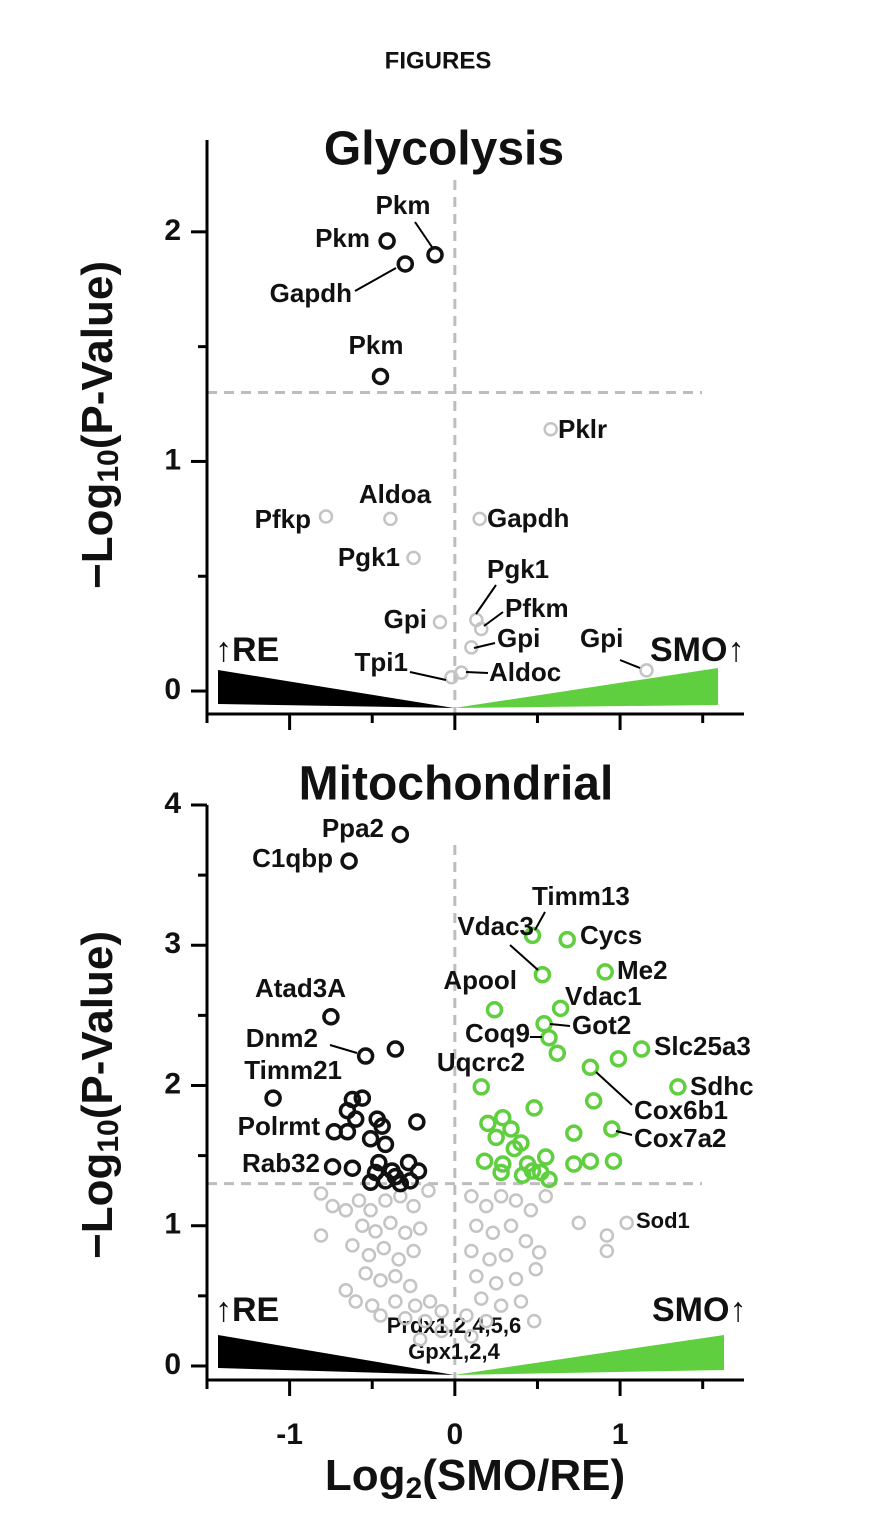 The width and height of the screenshot is (890, 1528). I want to click on point-label: Coq9, so click(497, 1033).